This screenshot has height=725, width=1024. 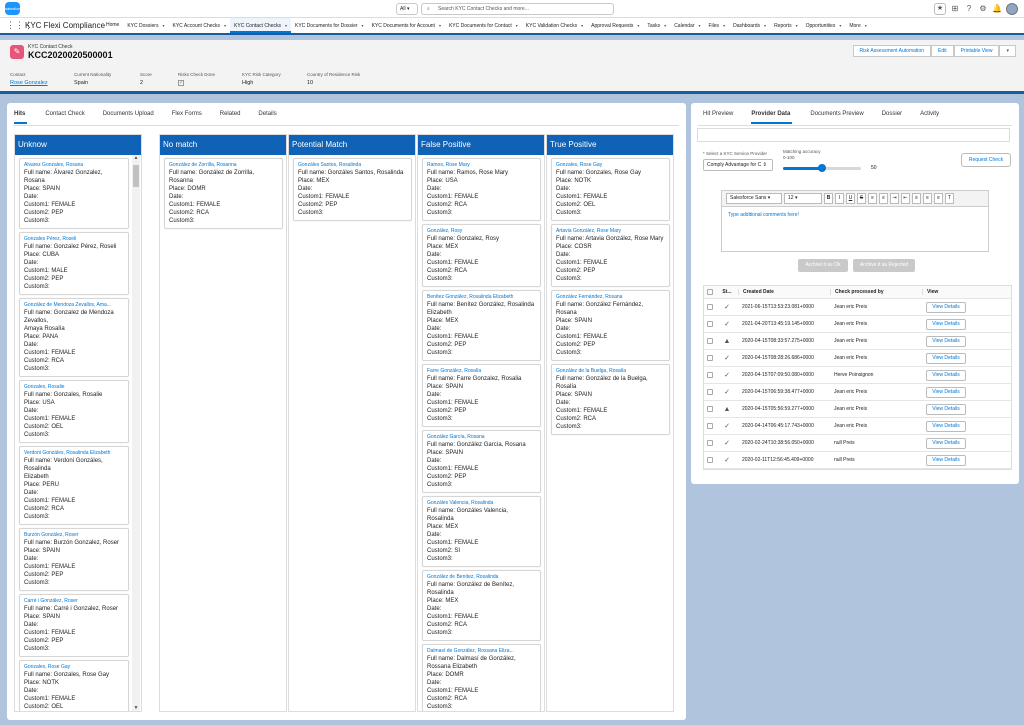 I want to click on hit-name-link: Carré i González, Roser, so click(x=51, y=601).